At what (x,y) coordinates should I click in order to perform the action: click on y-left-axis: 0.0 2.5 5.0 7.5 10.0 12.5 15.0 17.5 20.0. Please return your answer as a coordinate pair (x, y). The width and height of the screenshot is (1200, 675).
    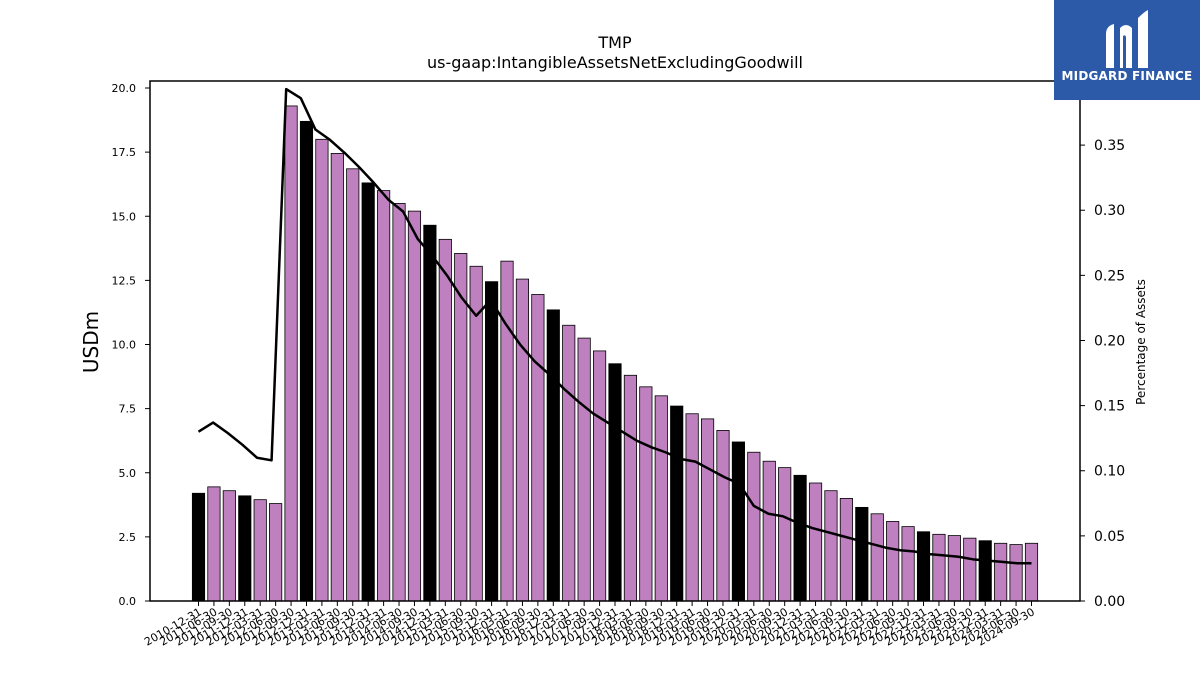
    Looking at the image, I should click on (131, 345).